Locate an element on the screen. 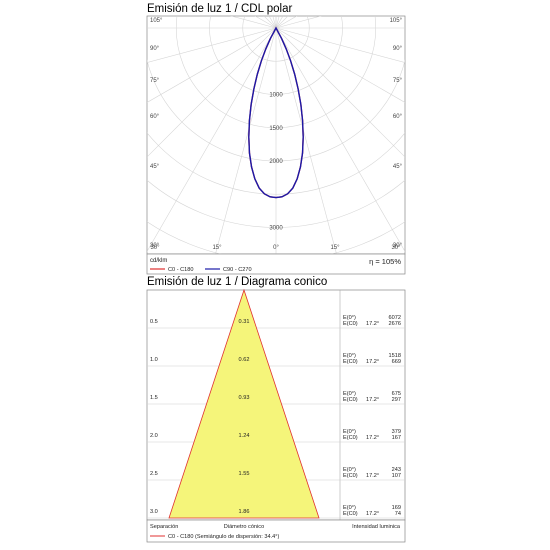 This screenshot has height=550, width=550. angle-label-left: 75° is located at coordinates (155, 81).